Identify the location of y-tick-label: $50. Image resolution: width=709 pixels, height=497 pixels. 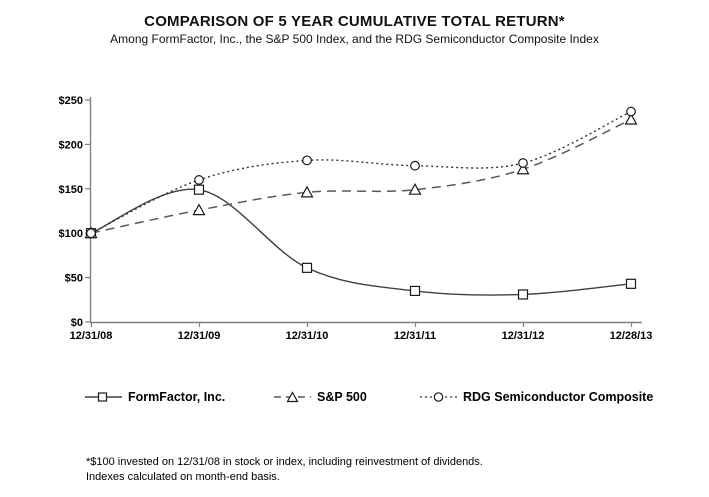
(74, 279).